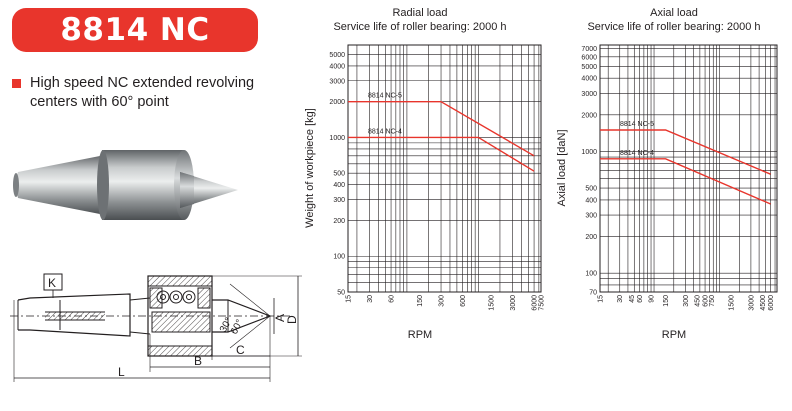 This screenshot has width=792, height=411. Describe the element at coordinates (292, 319) in the screenshot. I see `label-d: D` at that location.